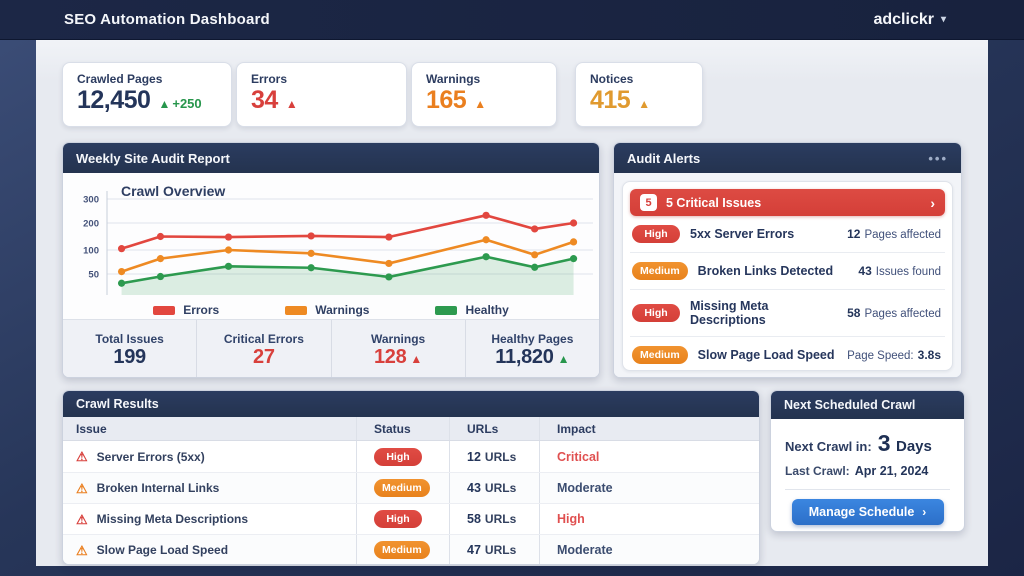  What do you see at coordinates (331, 158) in the screenshot?
I see `weekly-audit-header: Weekly Site Audit Report` at bounding box center [331, 158].